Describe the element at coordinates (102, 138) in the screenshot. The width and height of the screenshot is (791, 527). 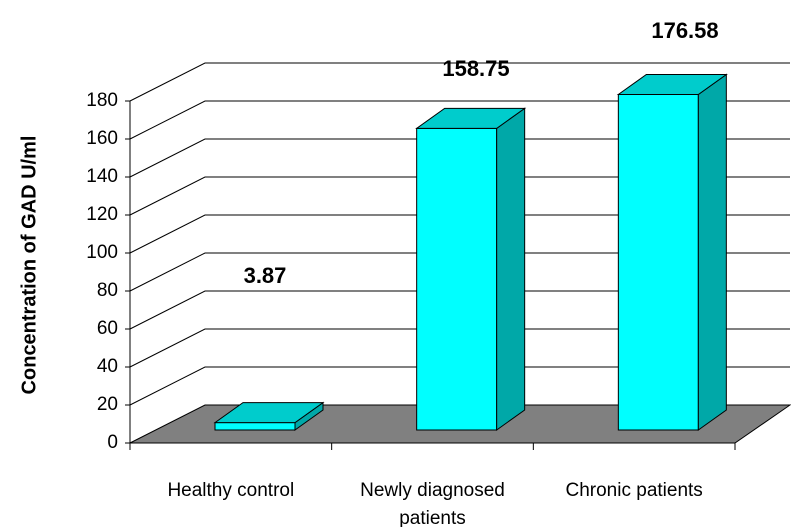
I see `y-tick-label: 160` at that location.